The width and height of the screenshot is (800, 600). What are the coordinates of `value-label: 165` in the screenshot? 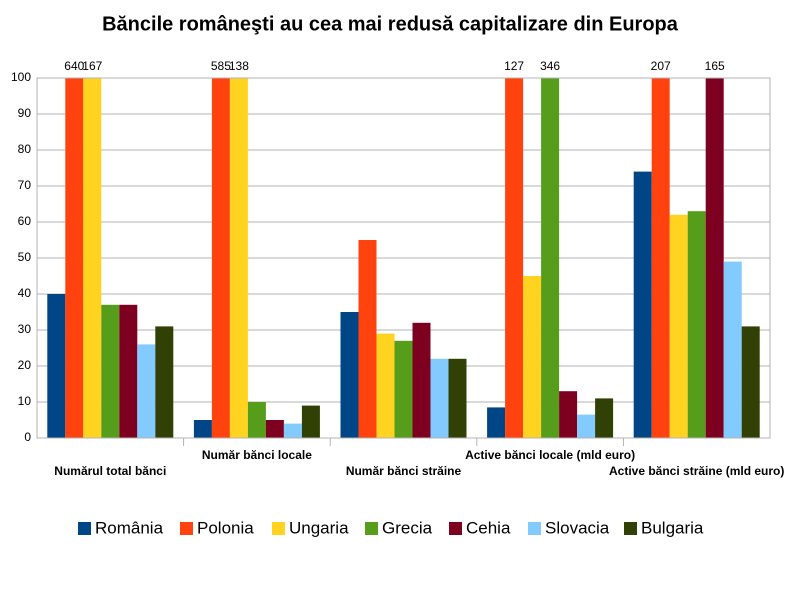 It's located at (715, 66).